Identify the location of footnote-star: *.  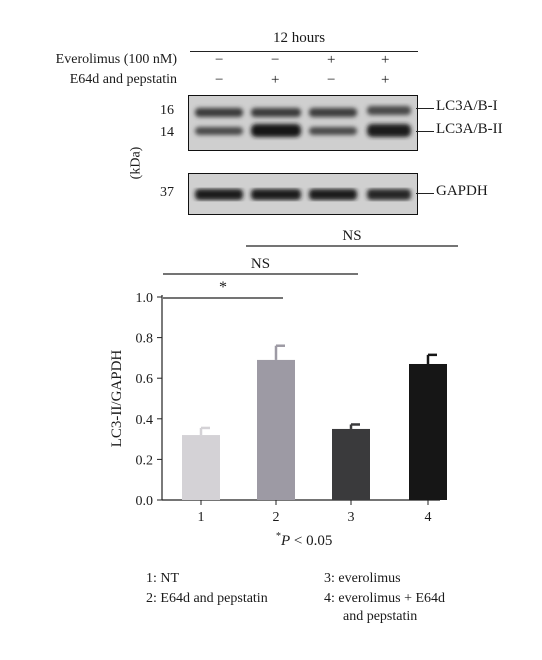
(278, 536).